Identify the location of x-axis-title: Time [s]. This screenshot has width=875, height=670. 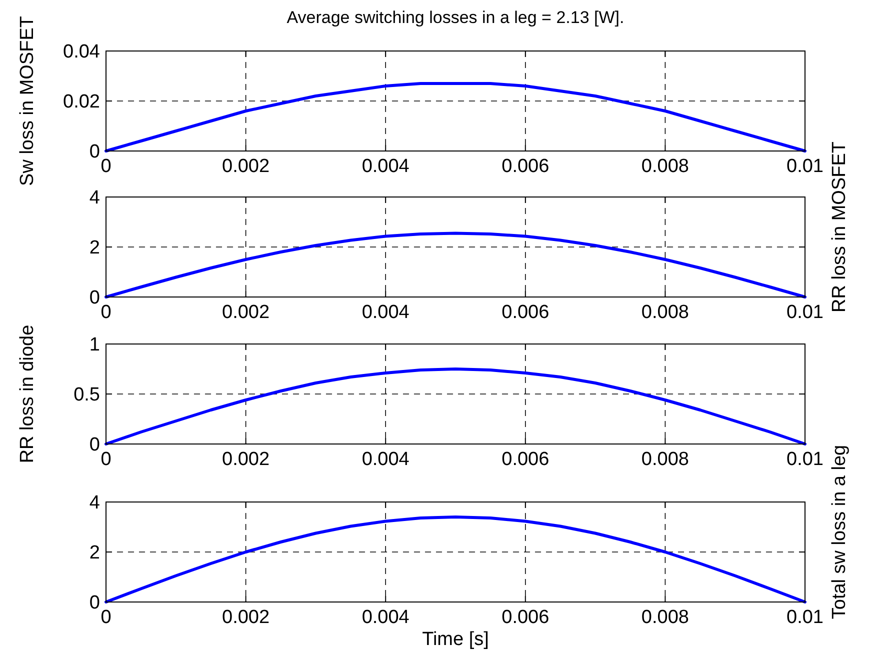
(455, 639).